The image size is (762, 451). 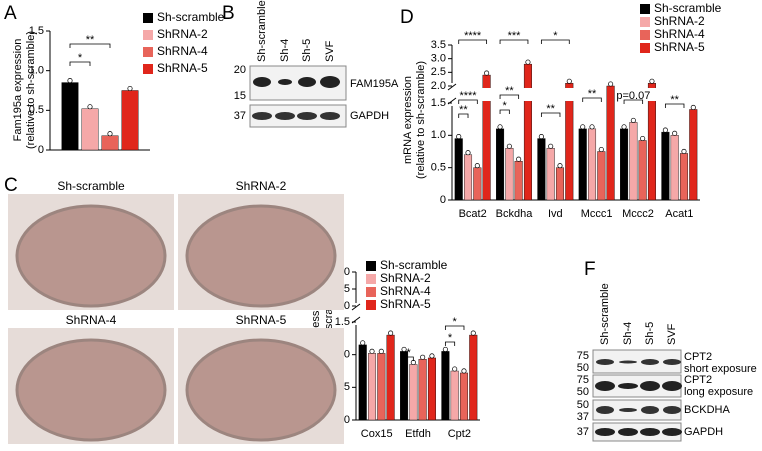 I want to click on x-tick-label: Bcat2, so click(x=473, y=214).